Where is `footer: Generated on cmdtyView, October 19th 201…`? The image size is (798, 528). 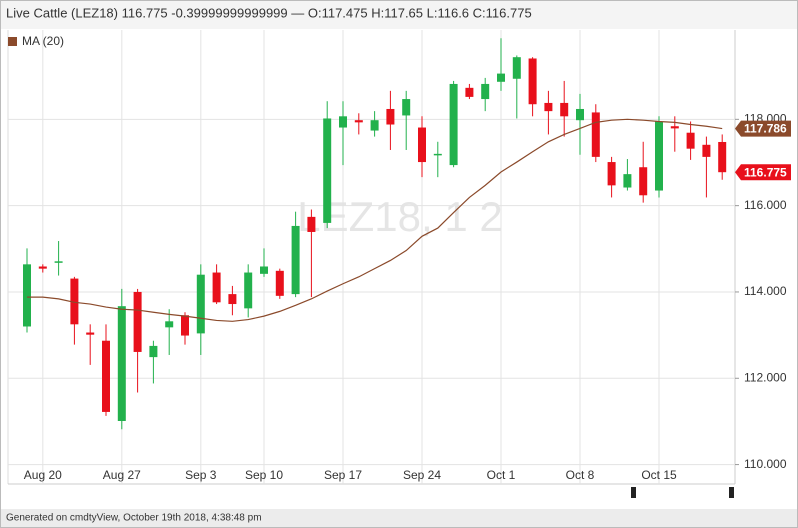
footer: Generated on cmdtyView, October 19th 201… is located at coordinates (134, 518).